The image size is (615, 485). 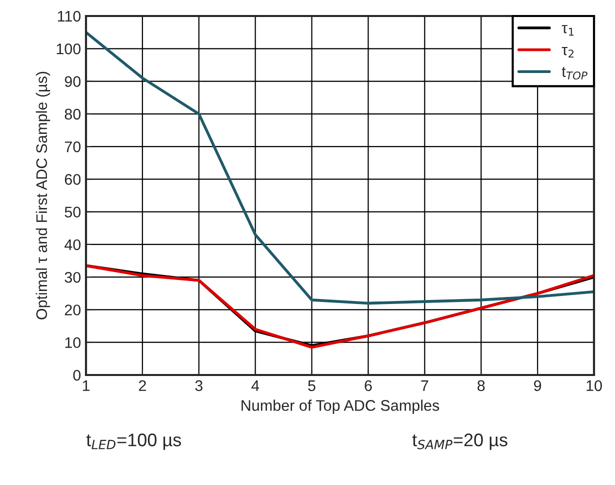 I want to click on x-tick-label: 5, so click(x=312, y=386).